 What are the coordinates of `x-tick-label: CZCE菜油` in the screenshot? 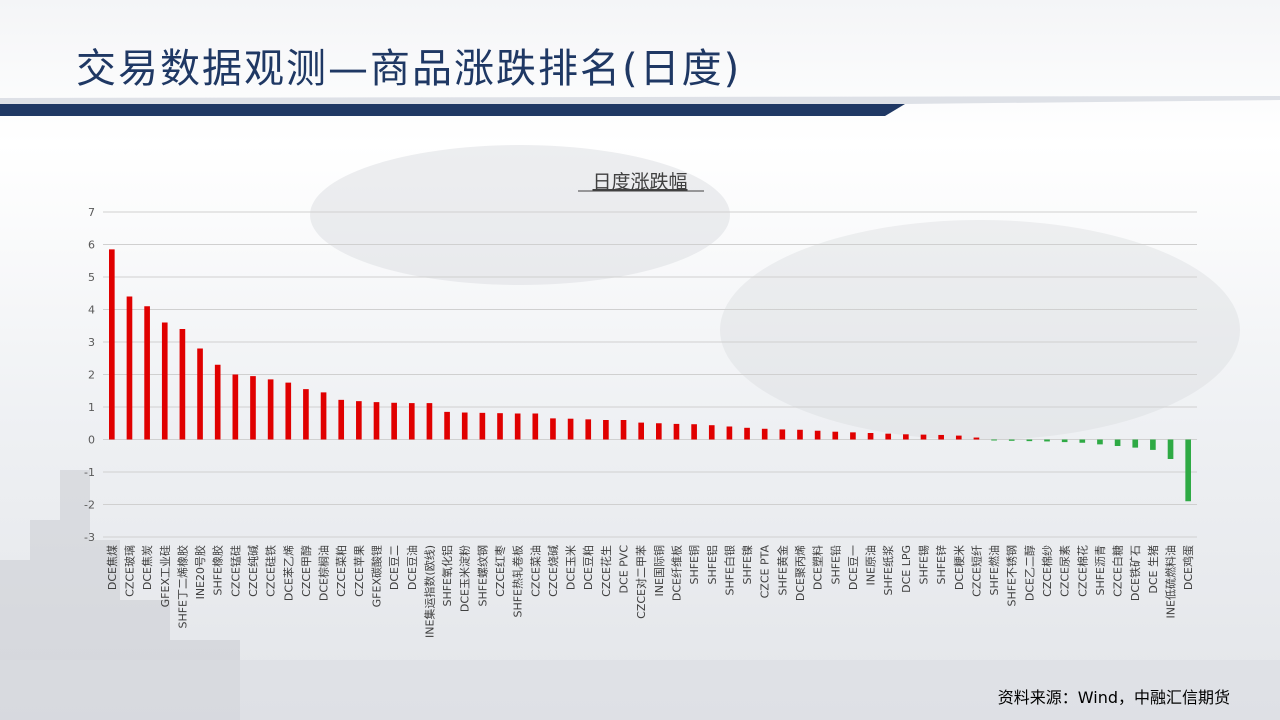 It's located at (535, 571).